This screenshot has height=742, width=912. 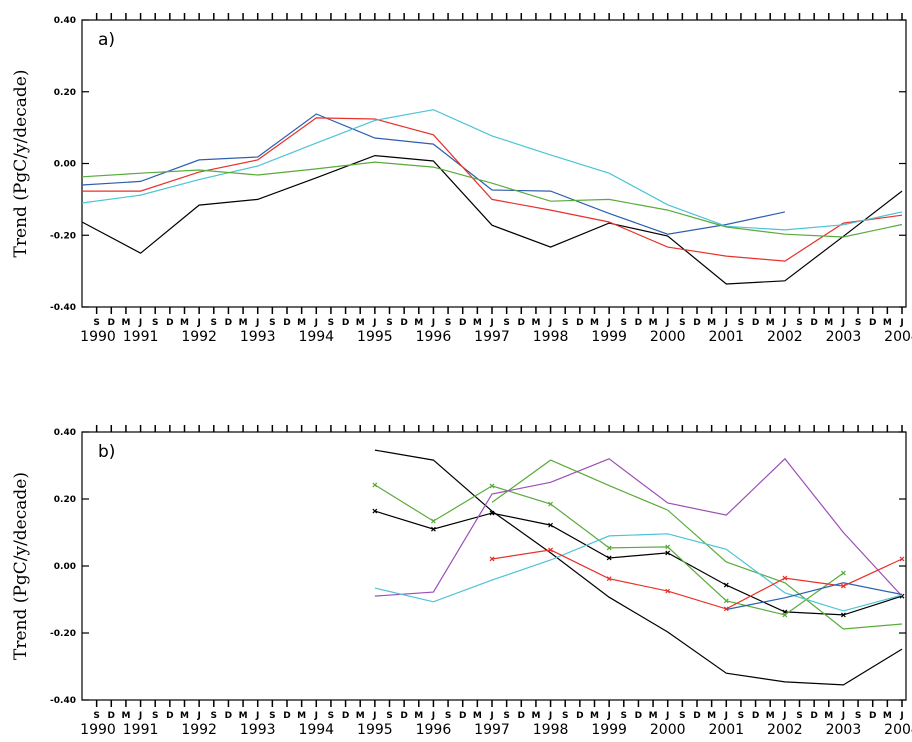 I want to click on year-label: 2000, so click(x=668, y=730).